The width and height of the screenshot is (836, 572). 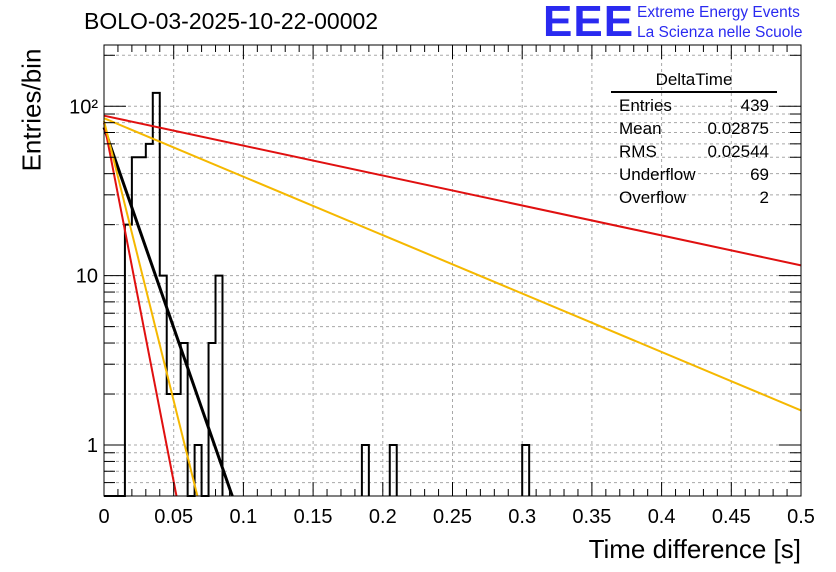 What do you see at coordinates (638, 151) in the screenshot?
I see `stats-label: RMS` at bounding box center [638, 151].